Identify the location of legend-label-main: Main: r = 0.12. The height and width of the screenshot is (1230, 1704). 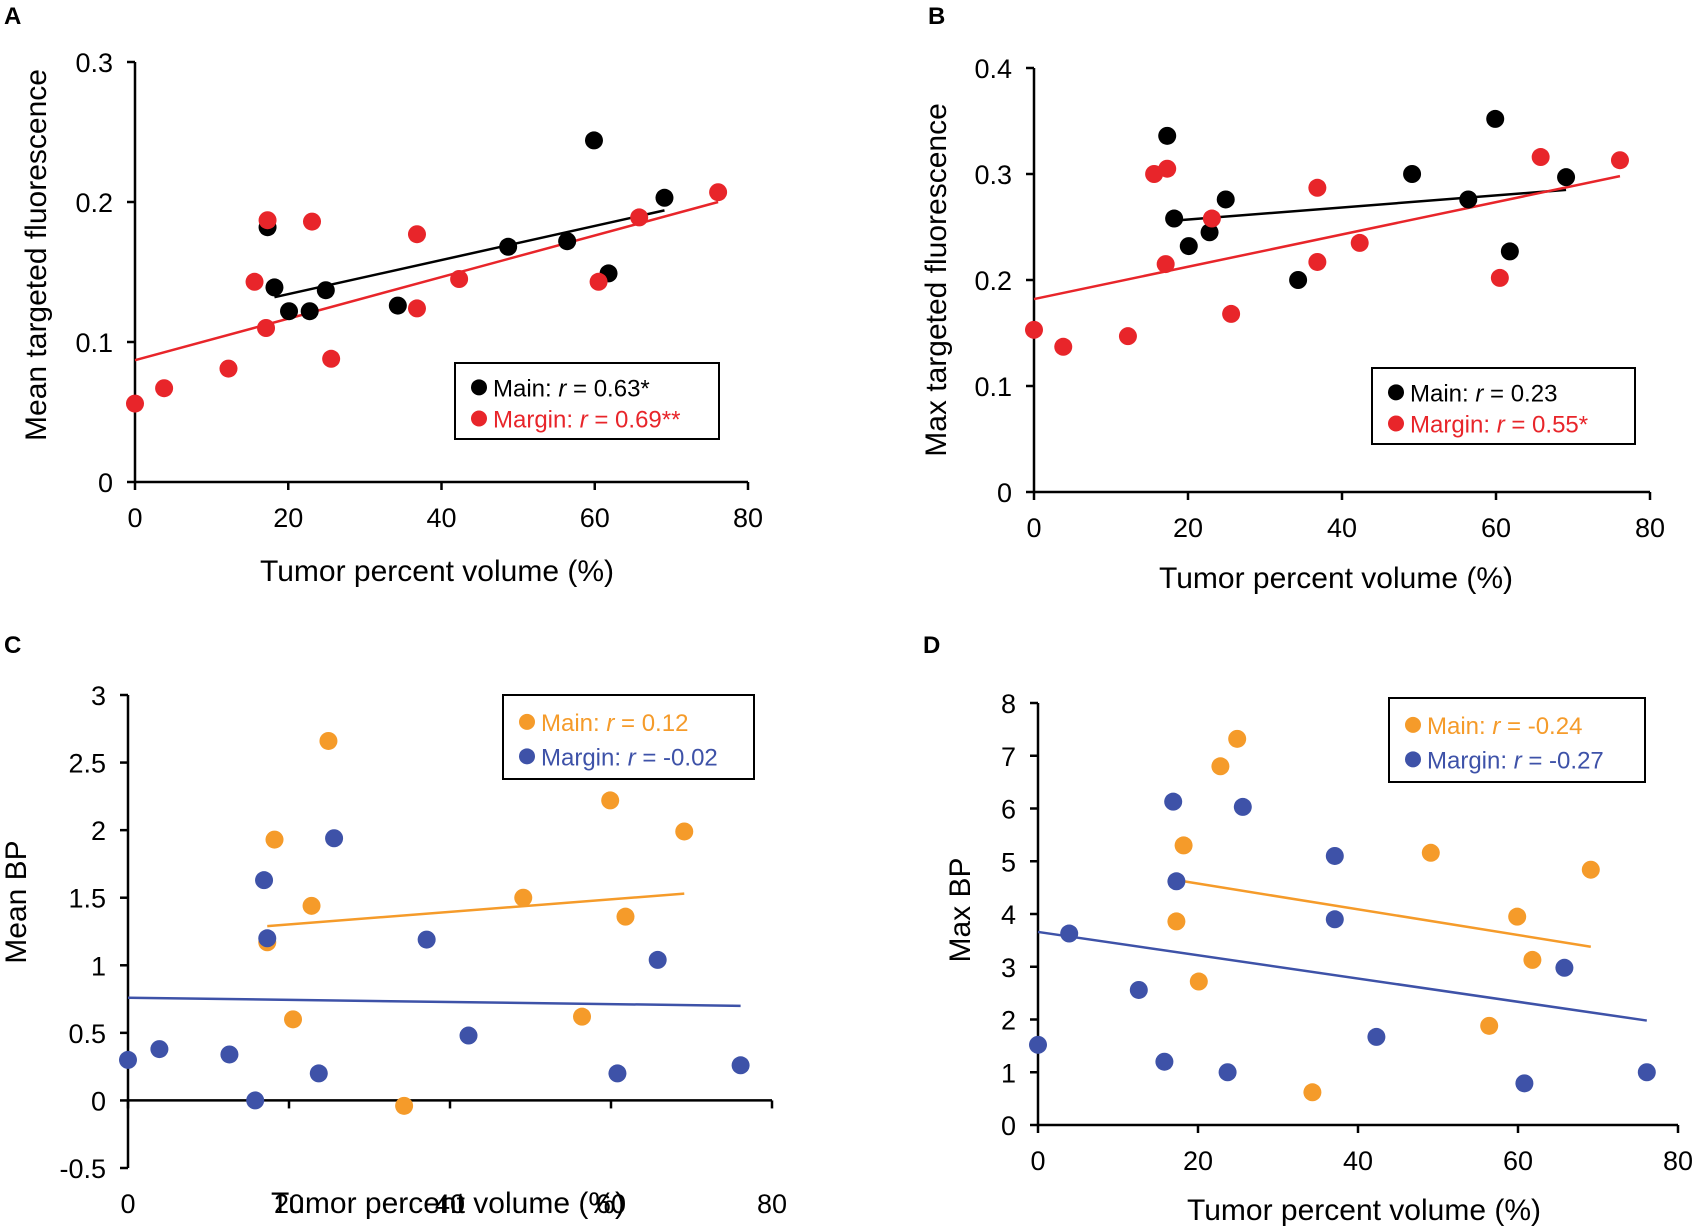
(614, 723).